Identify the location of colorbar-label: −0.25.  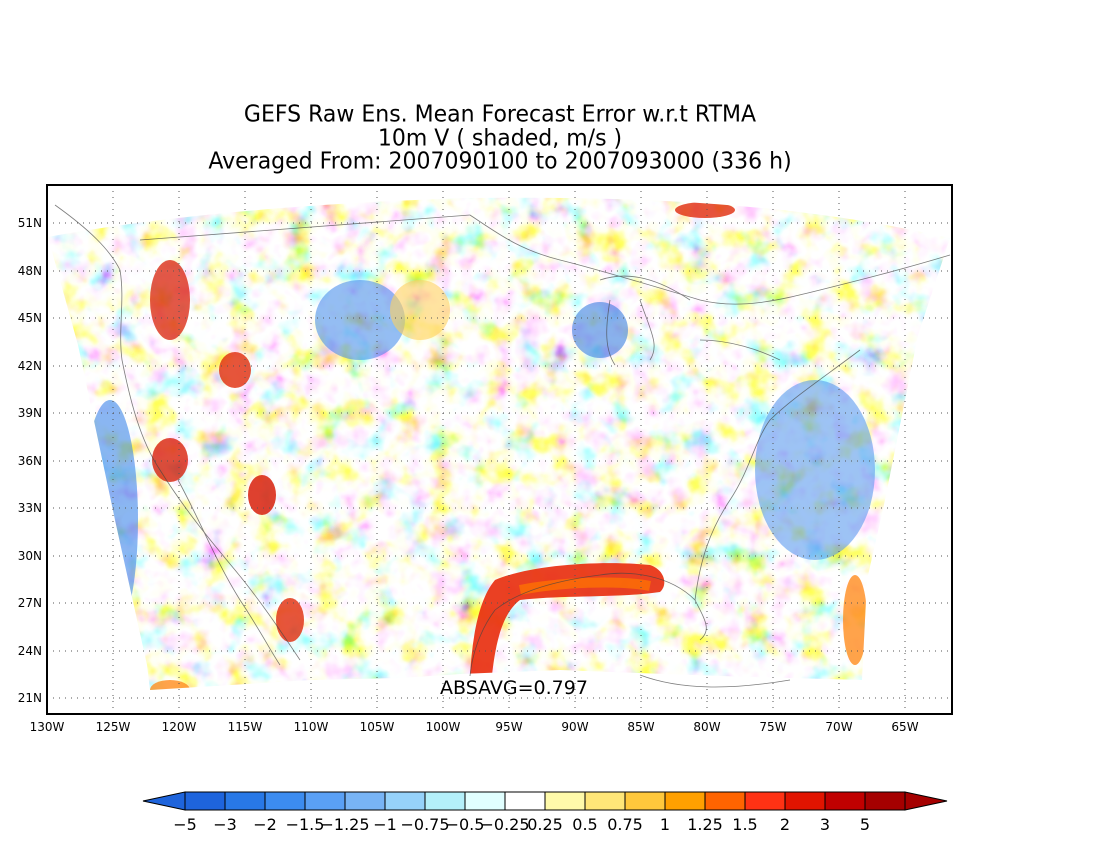
(504, 824).